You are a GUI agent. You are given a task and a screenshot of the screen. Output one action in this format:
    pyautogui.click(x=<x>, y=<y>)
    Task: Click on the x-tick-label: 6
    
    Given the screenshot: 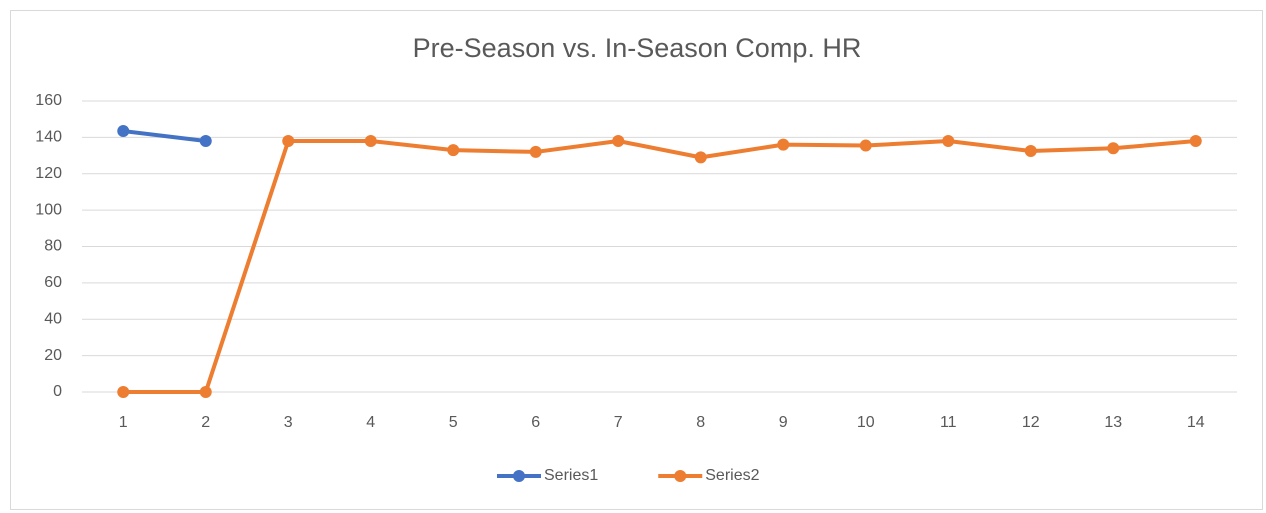 What is the action you would take?
    pyautogui.click(x=535, y=422)
    